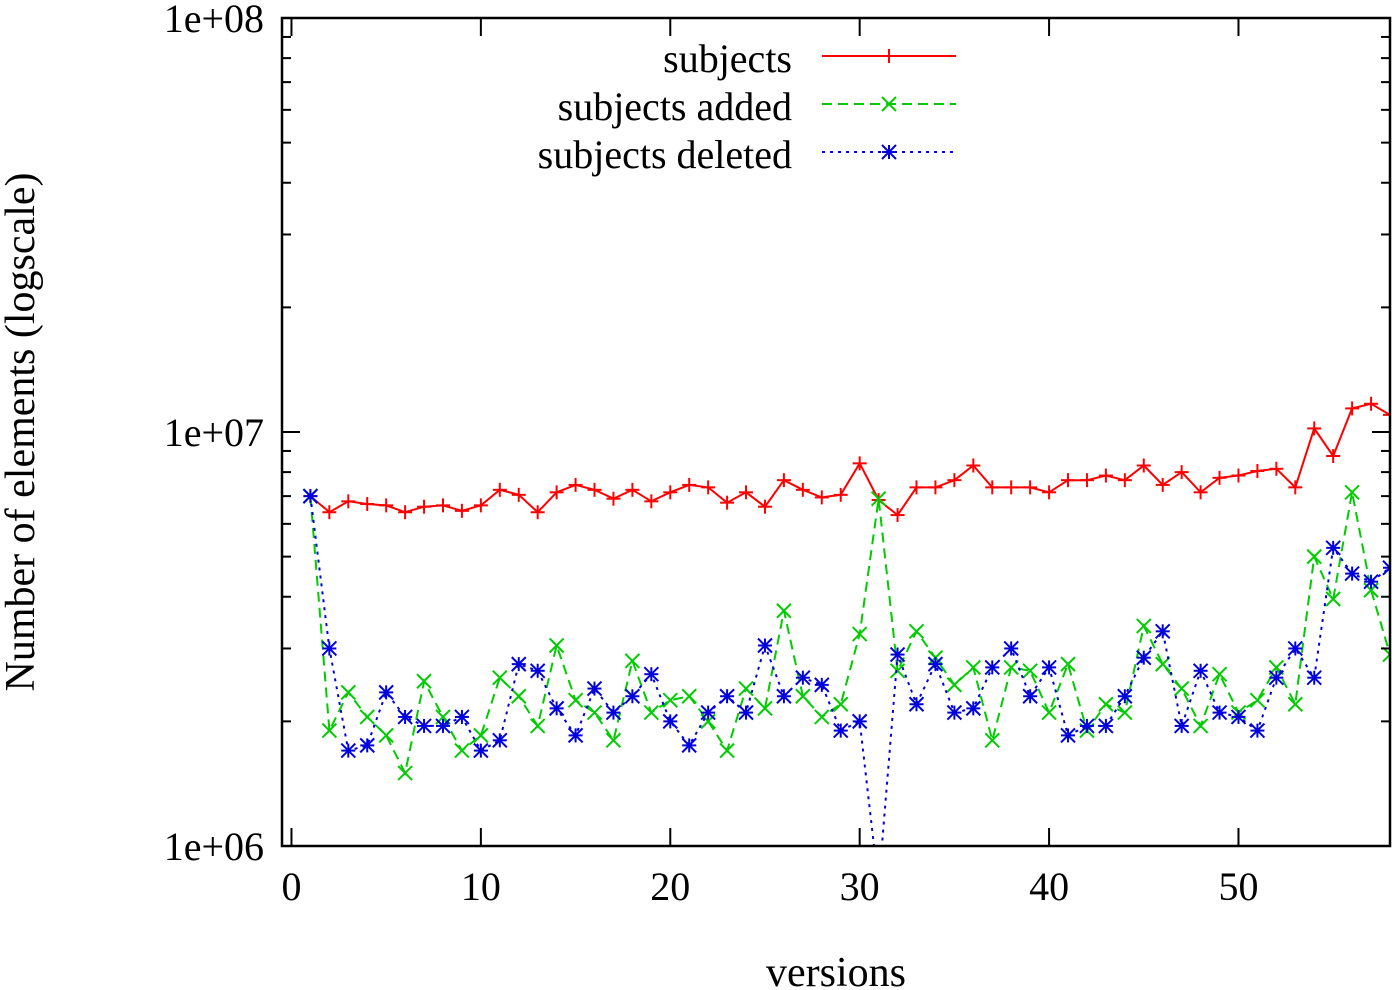 The height and width of the screenshot is (990, 1394). I want to click on x-tick-label: 20, so click(670, 886).